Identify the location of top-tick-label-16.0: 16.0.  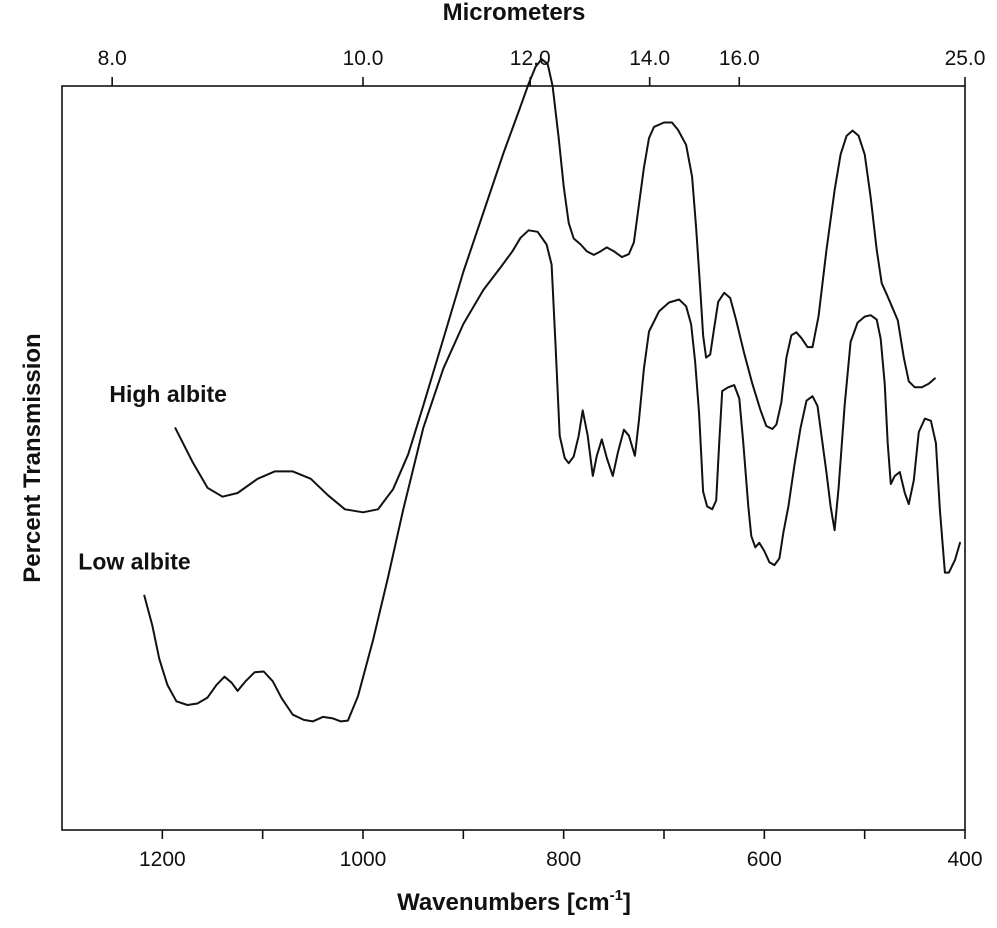
(739, 58).